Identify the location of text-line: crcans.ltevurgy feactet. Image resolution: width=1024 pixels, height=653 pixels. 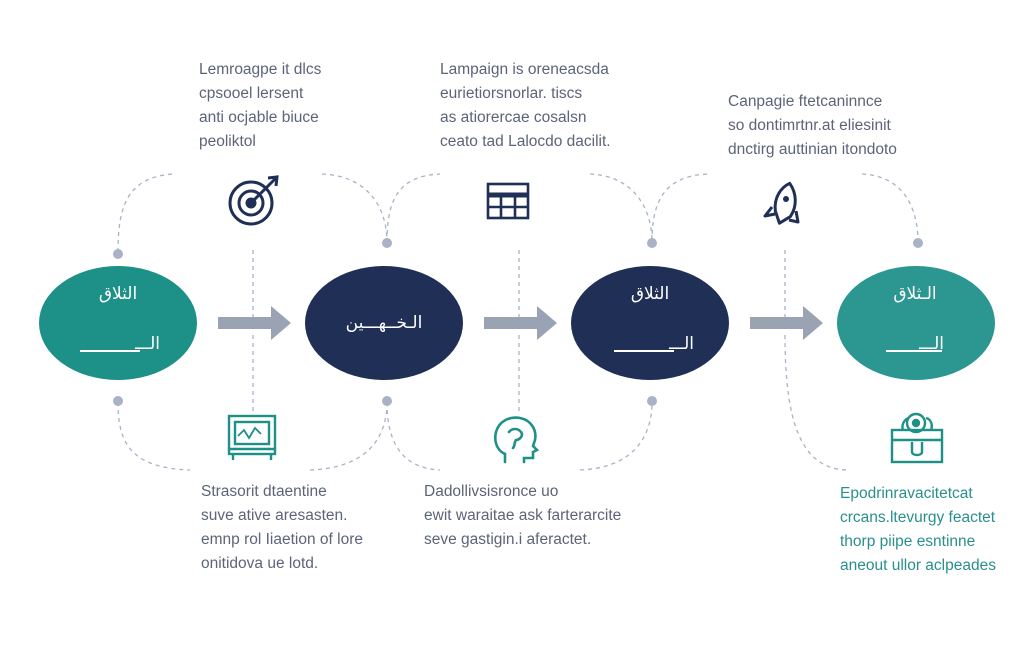
(918, 517).